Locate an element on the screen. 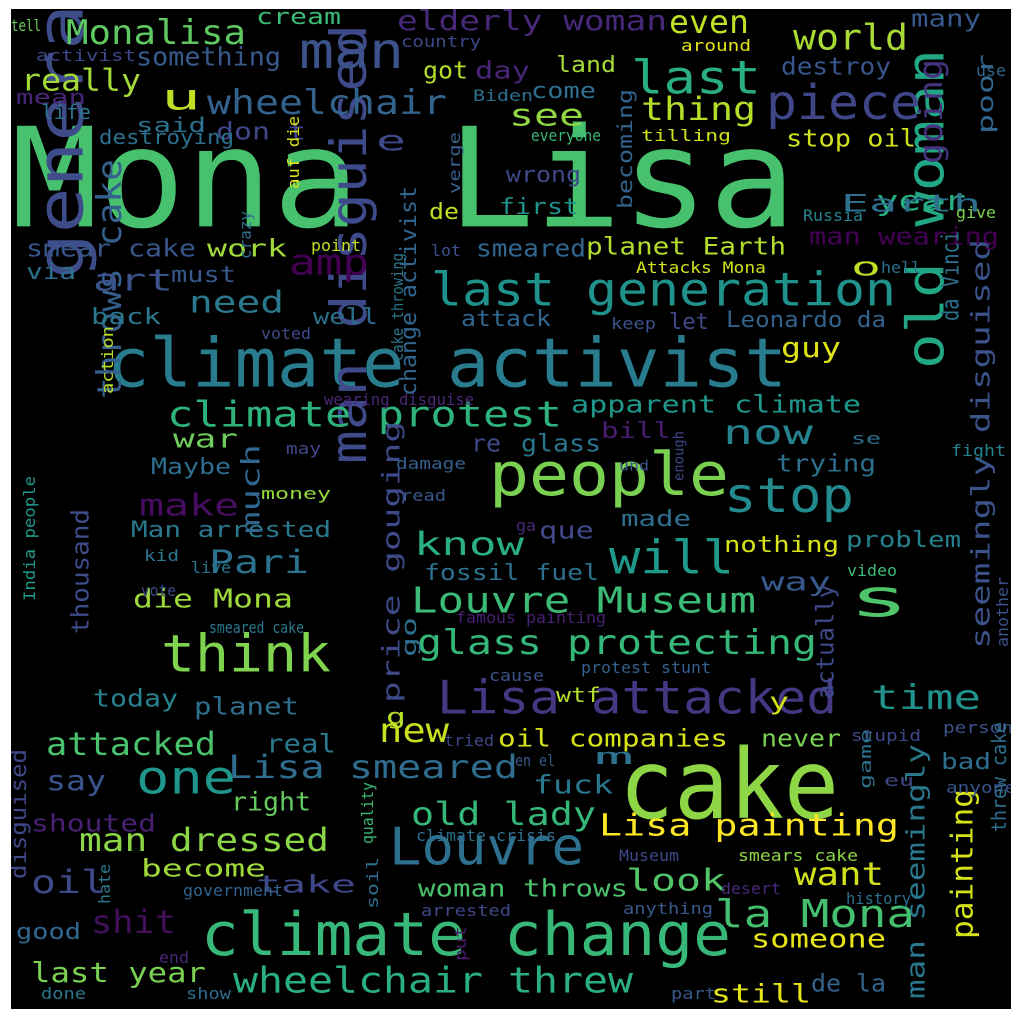 The height and width of the screenshot is (1020, 1021). cloud-word: destroying is located at coordinates (166, 137).